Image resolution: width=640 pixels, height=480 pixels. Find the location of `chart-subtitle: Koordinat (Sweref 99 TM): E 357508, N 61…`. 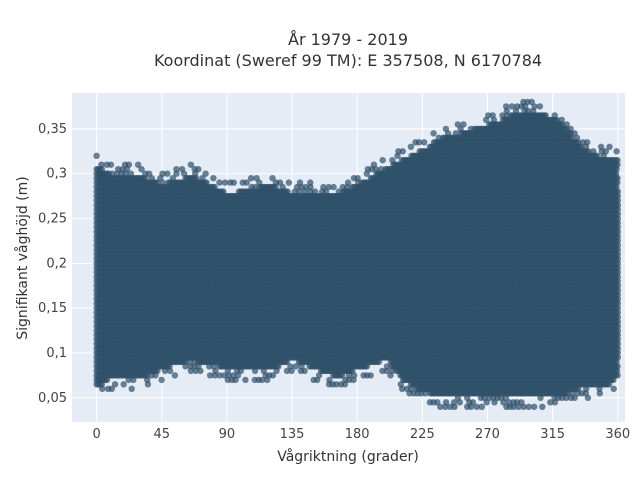

chart-subtitle: Koordinat (Sweref 99 TM): E 357508, N 61… is located at coordinates (348, 60).